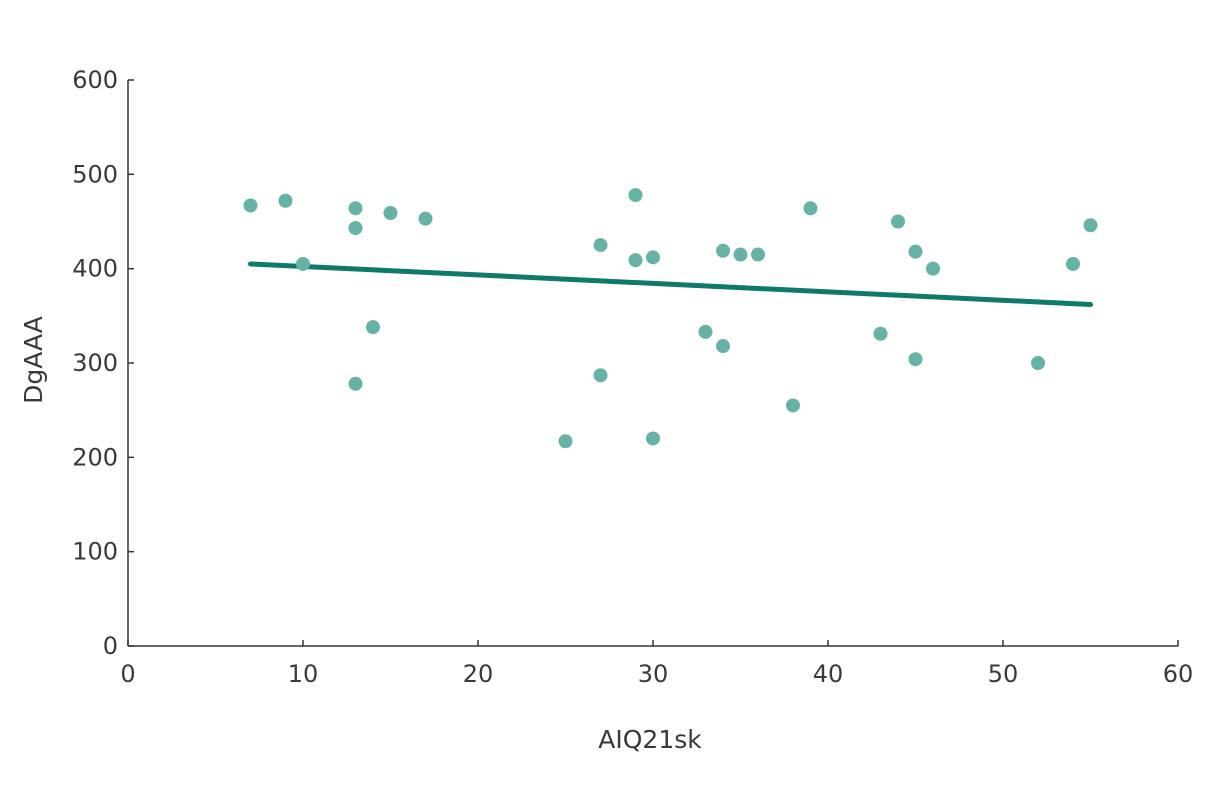 The image size is (1209, 805). I want to click on x-tick-label: 60, so click(1178, 674).